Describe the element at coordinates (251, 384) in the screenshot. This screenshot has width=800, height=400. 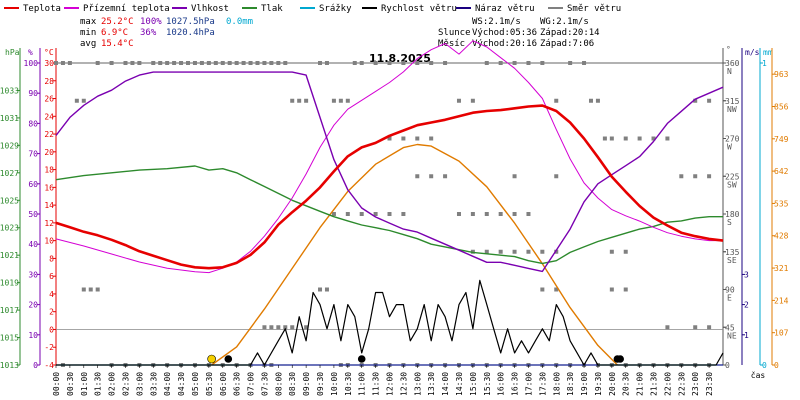
I see `x-tick-label: 07:00` at that location.